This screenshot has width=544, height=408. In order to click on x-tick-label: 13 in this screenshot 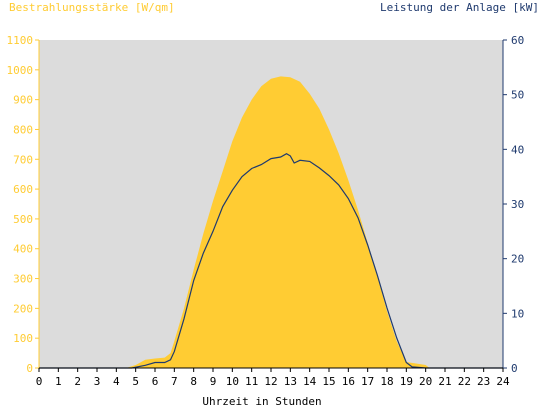, I will do `click(290, 381)`.